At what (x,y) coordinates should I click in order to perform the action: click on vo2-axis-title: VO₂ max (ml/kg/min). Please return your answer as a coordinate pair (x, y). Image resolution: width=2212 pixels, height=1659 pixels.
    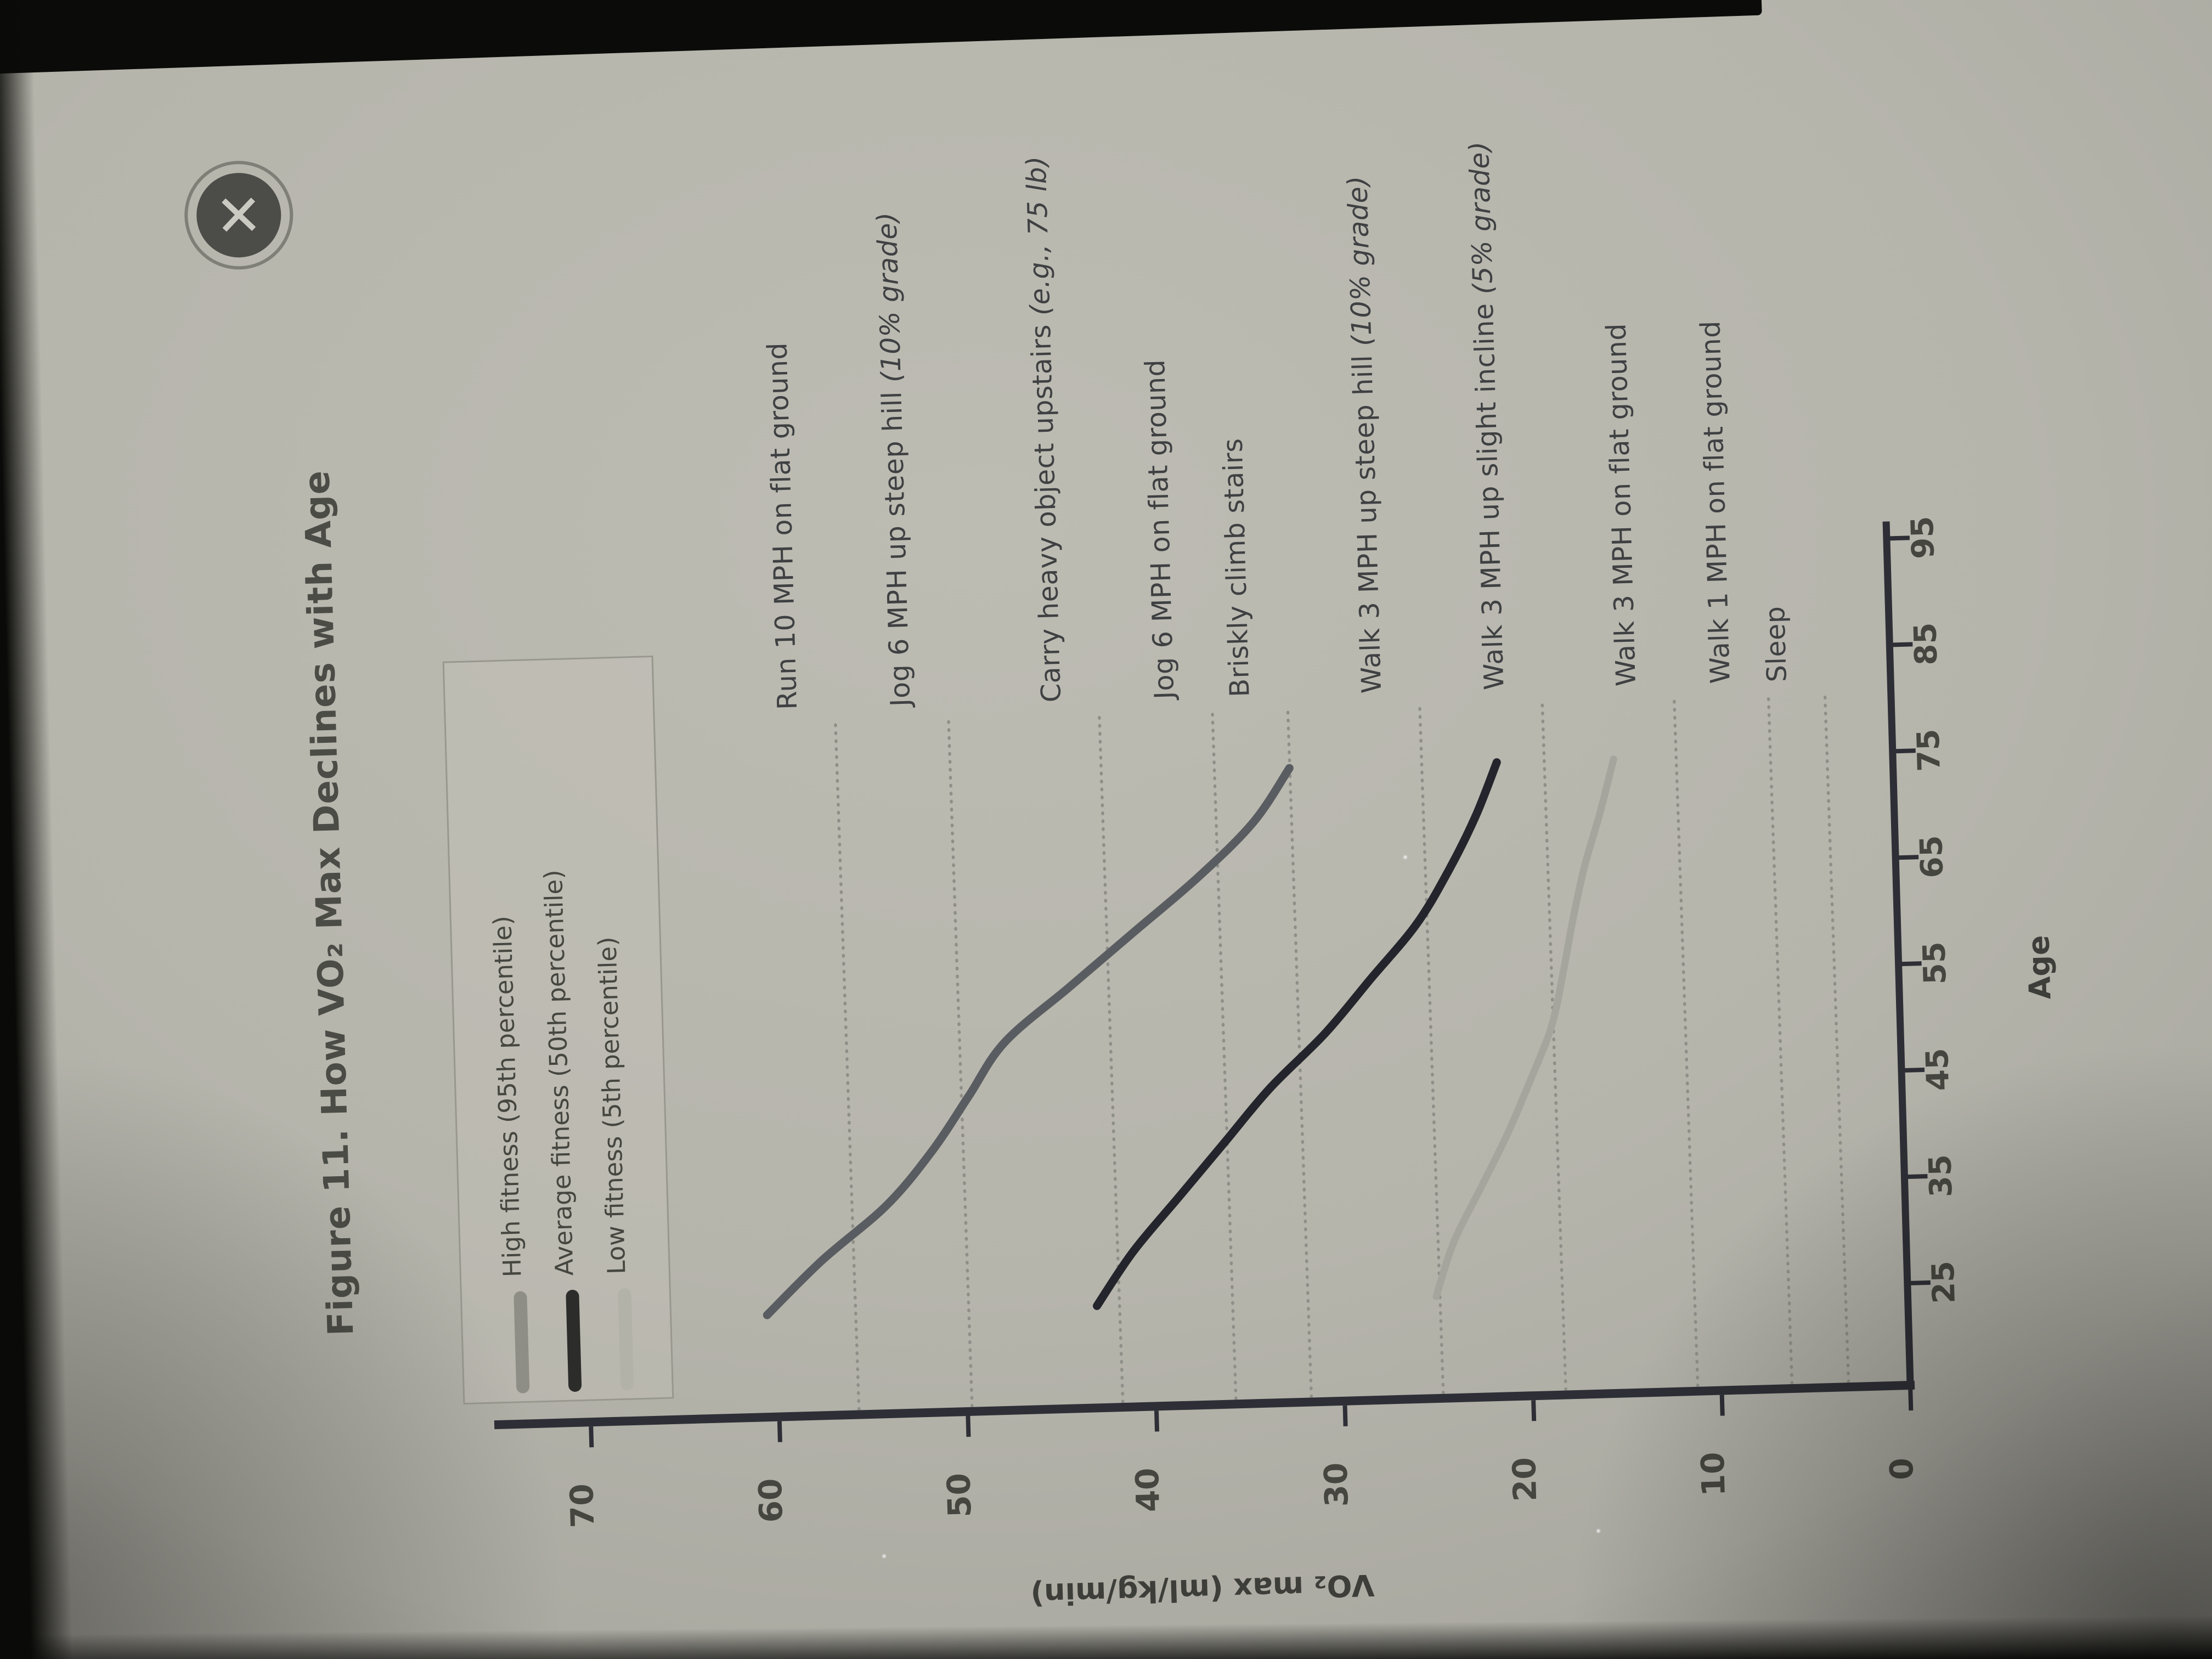
    Looking at the image, I should click on (1202, 1589).